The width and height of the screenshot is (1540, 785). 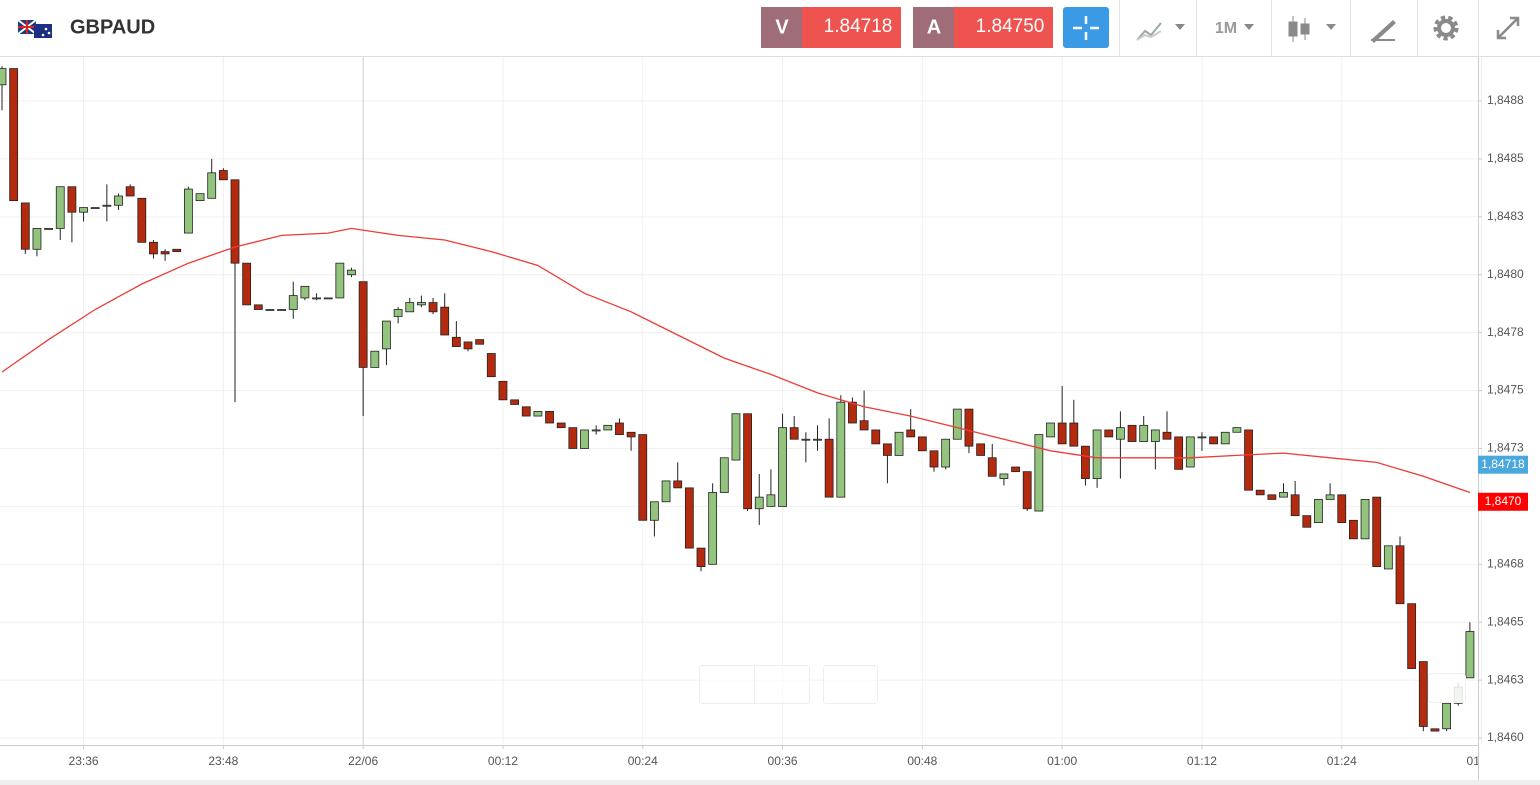 I want to click on buy-label: A, so click(x=934, y=27).